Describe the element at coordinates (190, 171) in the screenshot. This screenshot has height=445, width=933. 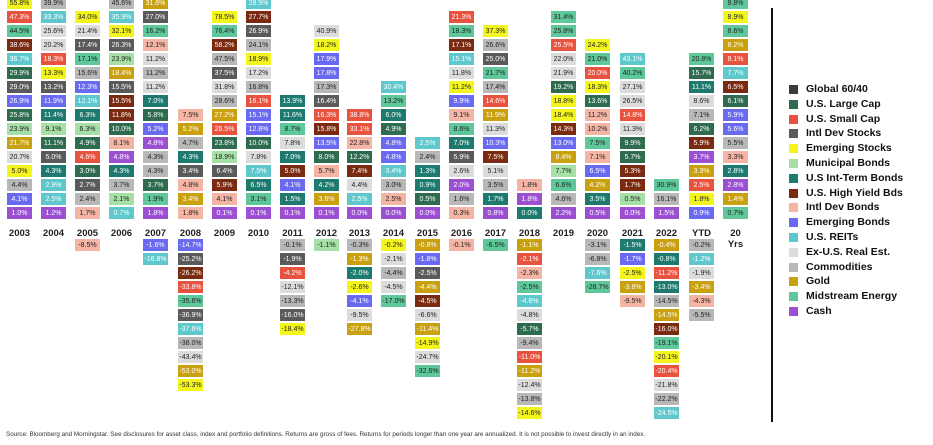
I see `return-cell: 3.4%` at that location.